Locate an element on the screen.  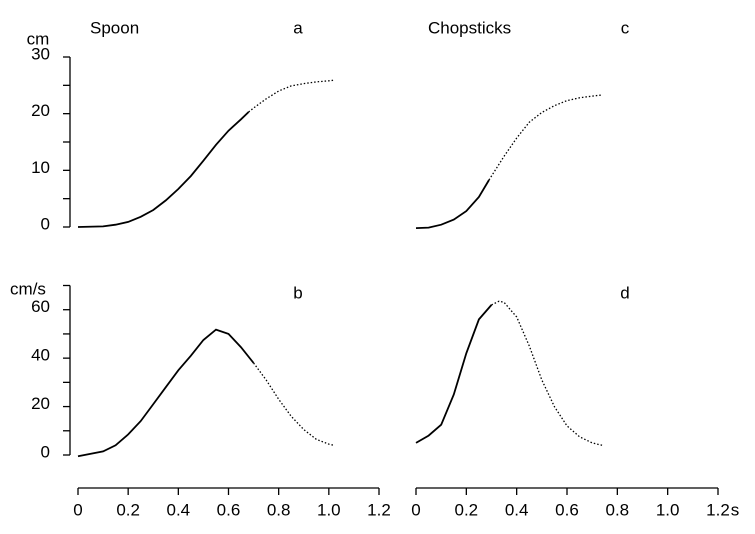
panel-label: a is located at coordinates (298, 27).